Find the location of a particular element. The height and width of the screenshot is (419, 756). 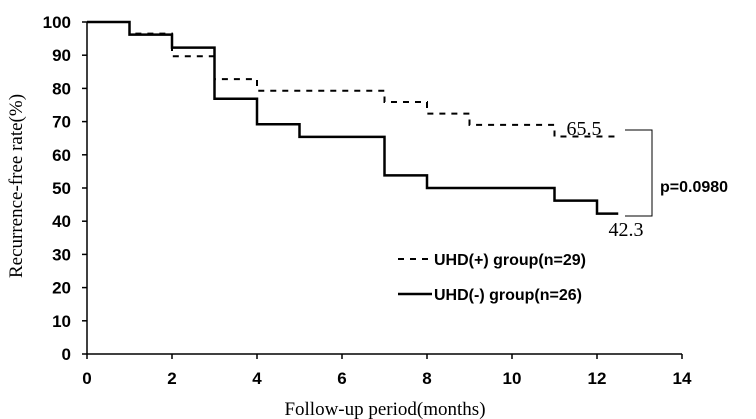

y-ticks: 0 10 20 30 40 50 60 70 80 90 100 is located at coordinates (65, 188).